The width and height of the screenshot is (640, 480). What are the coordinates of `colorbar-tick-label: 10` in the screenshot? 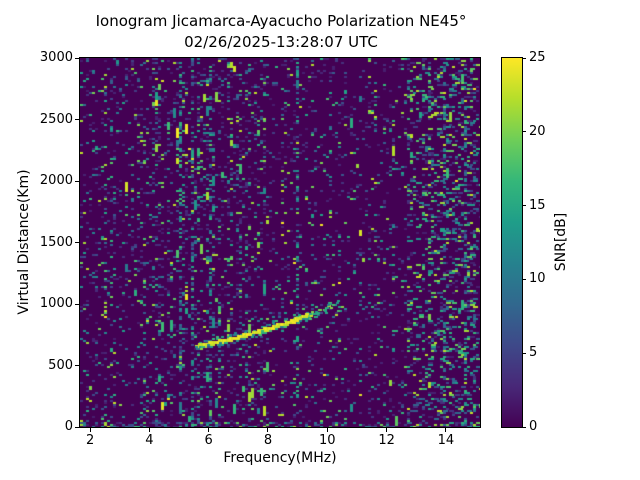 It's located at (537, 279).